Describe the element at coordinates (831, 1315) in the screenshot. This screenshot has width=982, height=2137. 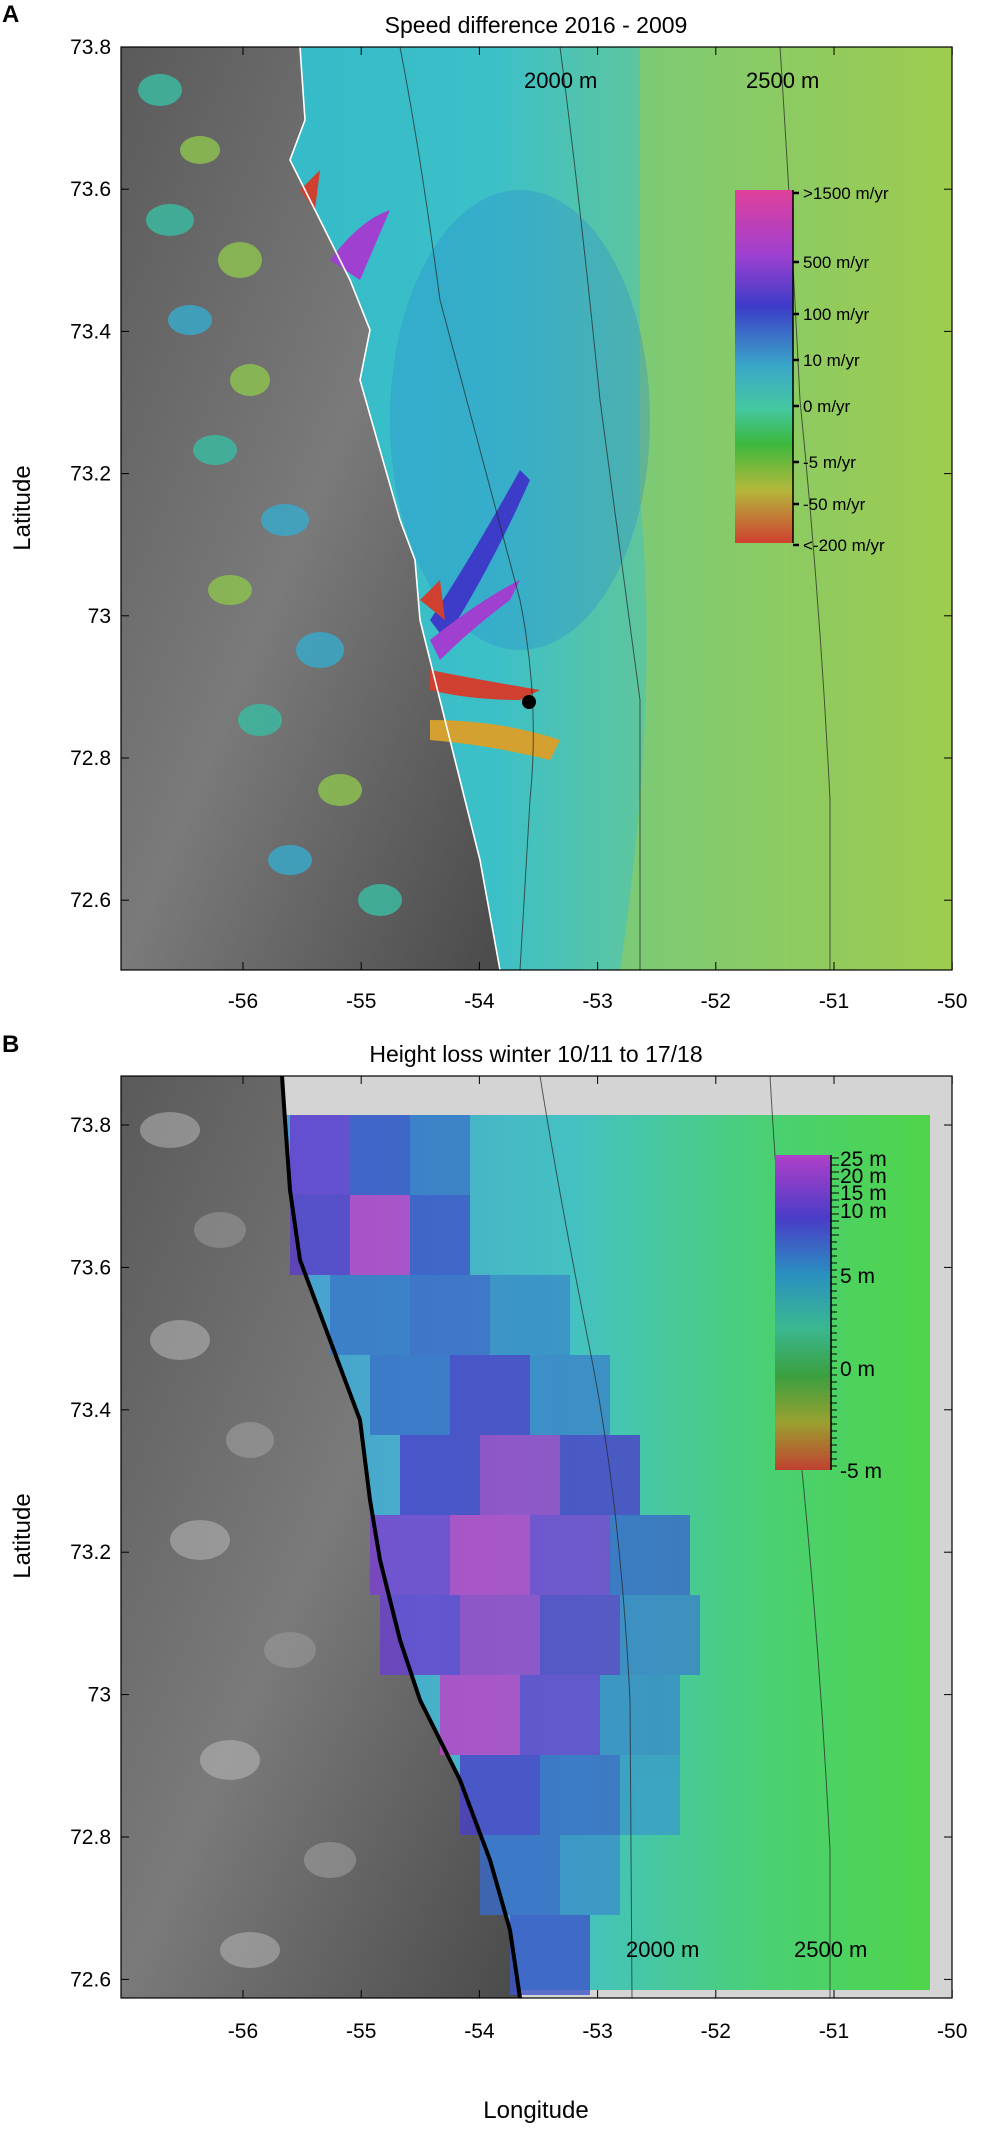
I see `panel-b-colorbar: 25 m20 m15 m10 m 5 m 0 m -5 m` at that location.